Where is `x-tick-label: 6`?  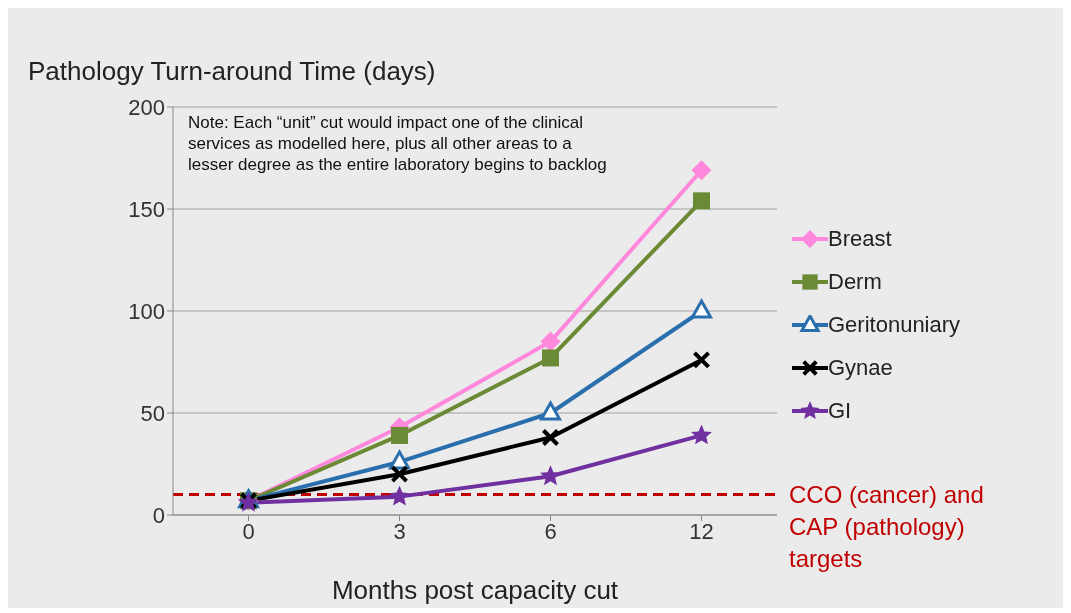
x-tick-label: 6 is located at coordinates (550, 531).